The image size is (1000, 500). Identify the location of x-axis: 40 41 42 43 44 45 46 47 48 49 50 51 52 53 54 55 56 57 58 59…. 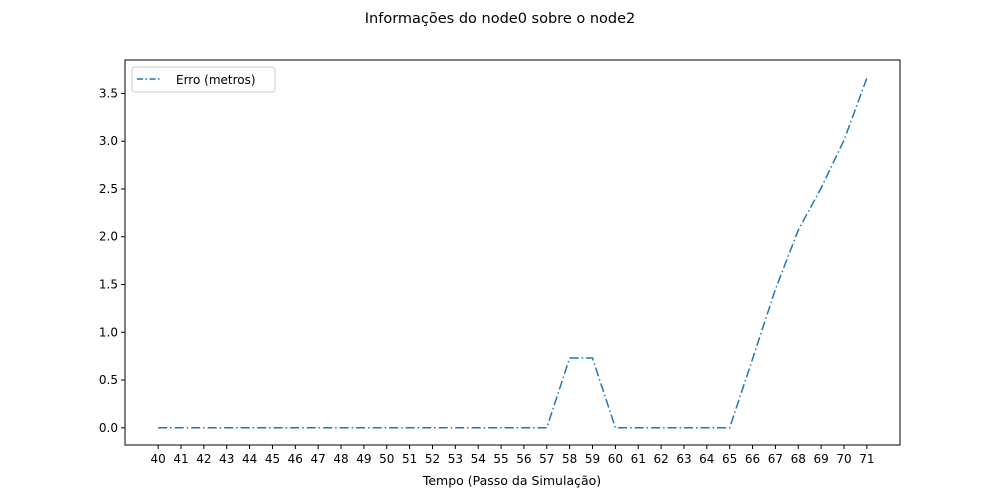
(512, 455).